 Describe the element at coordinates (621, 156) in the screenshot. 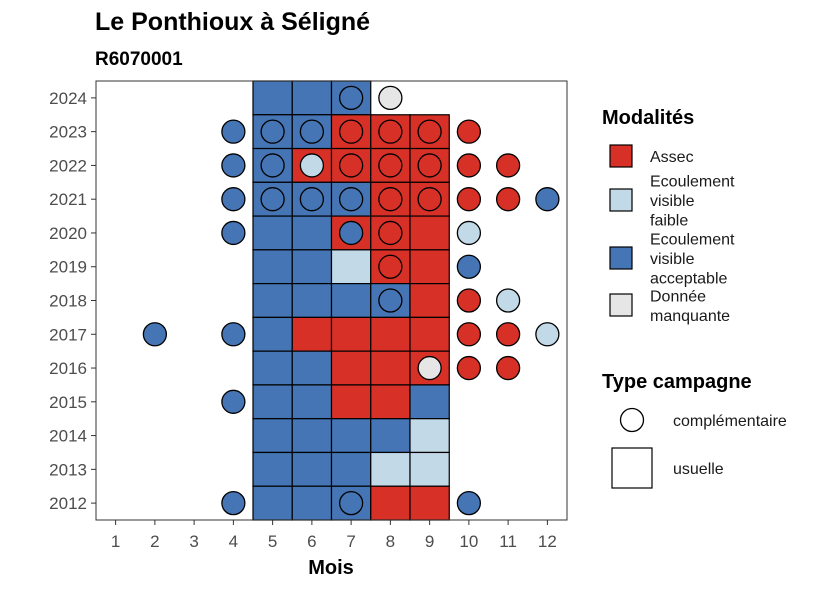

I see `legend-key-assec` at that location.